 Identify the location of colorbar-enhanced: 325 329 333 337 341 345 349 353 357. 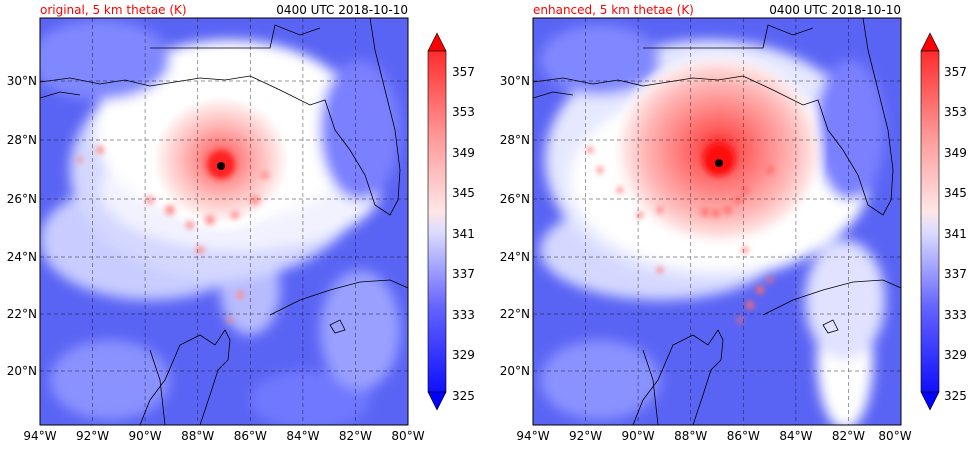
(943, 221).